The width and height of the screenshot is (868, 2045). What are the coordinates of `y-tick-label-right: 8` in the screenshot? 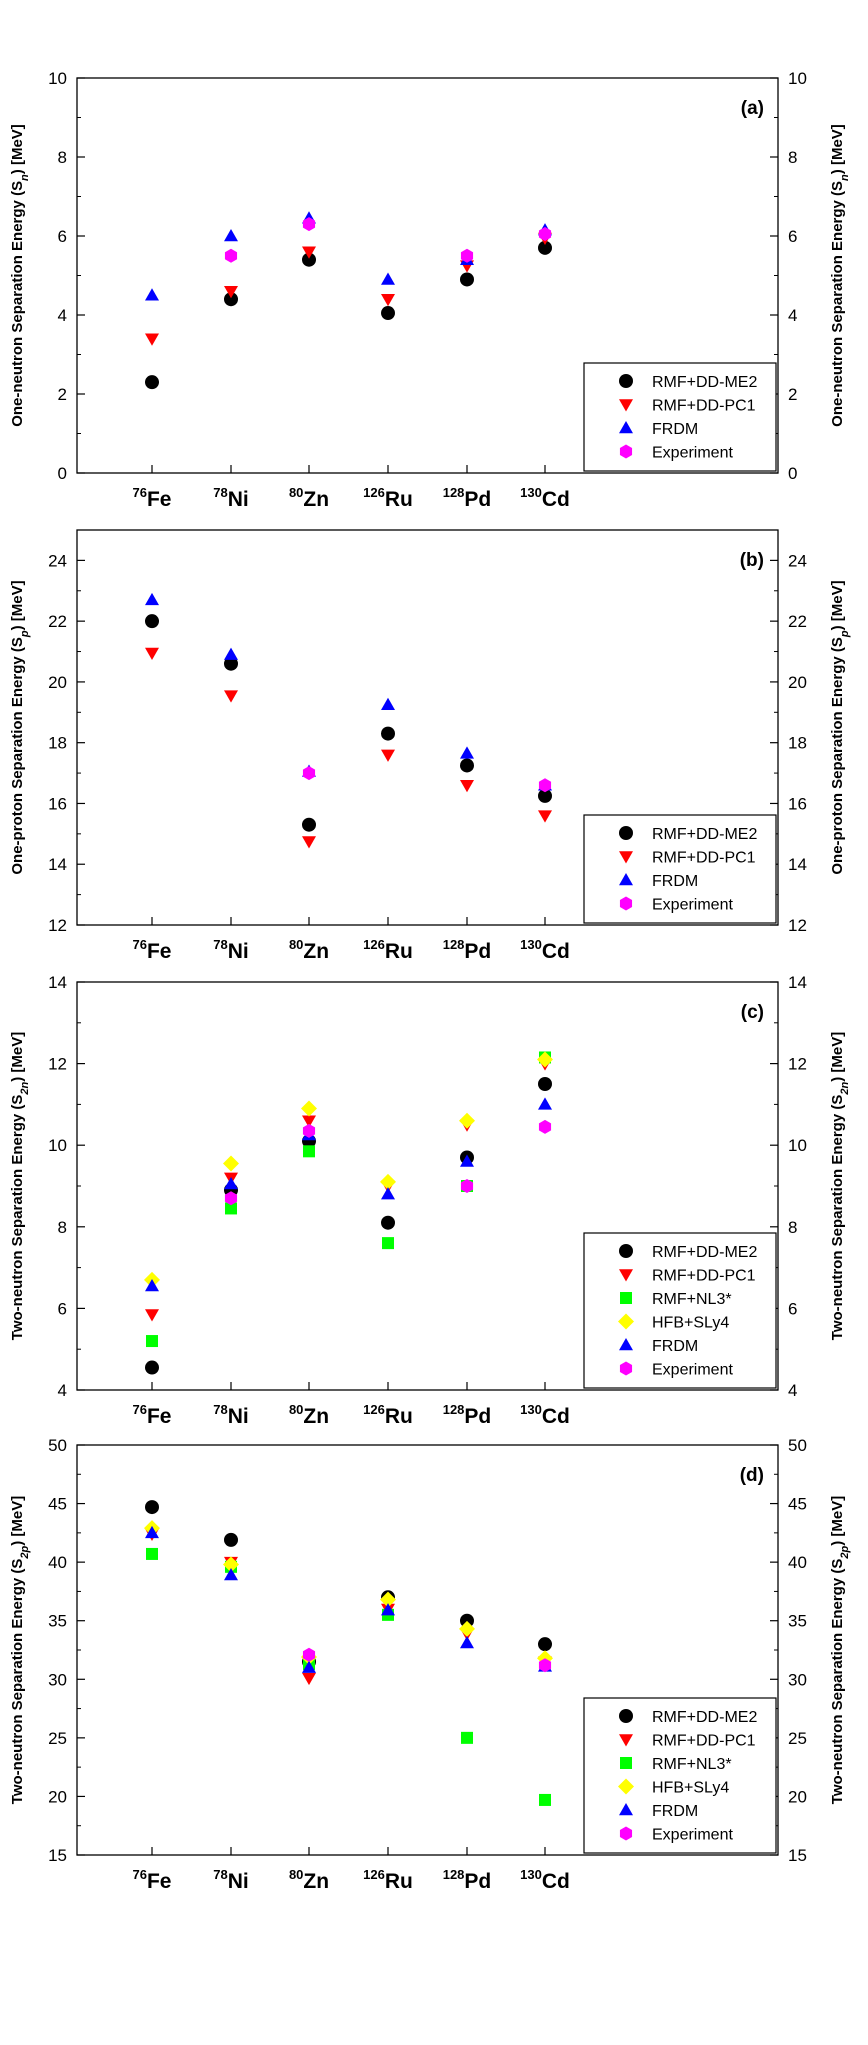 It's located at (792, 1227).